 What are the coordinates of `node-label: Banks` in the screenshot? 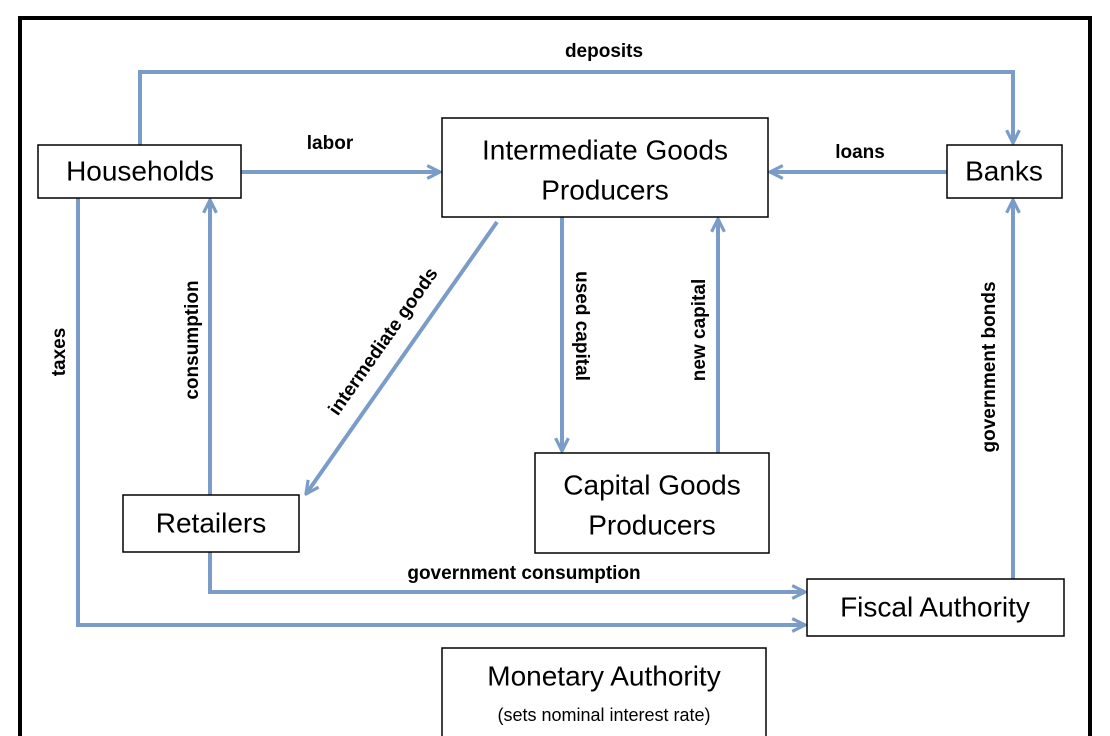 It's located at (1004, 170).